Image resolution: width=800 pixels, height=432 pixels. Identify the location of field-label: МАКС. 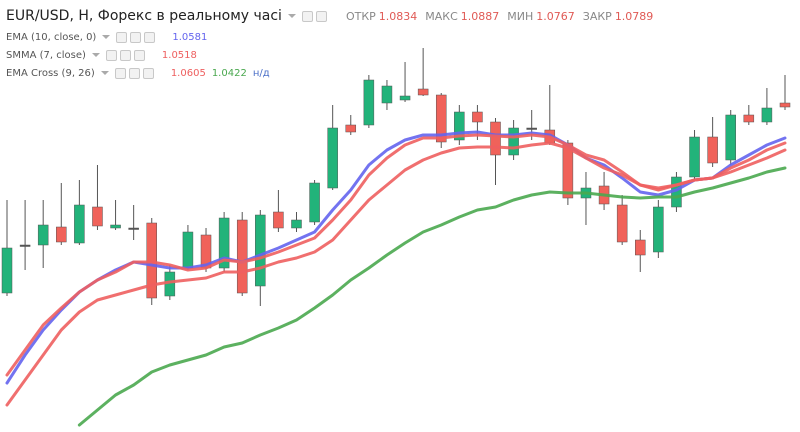
(441, 16).